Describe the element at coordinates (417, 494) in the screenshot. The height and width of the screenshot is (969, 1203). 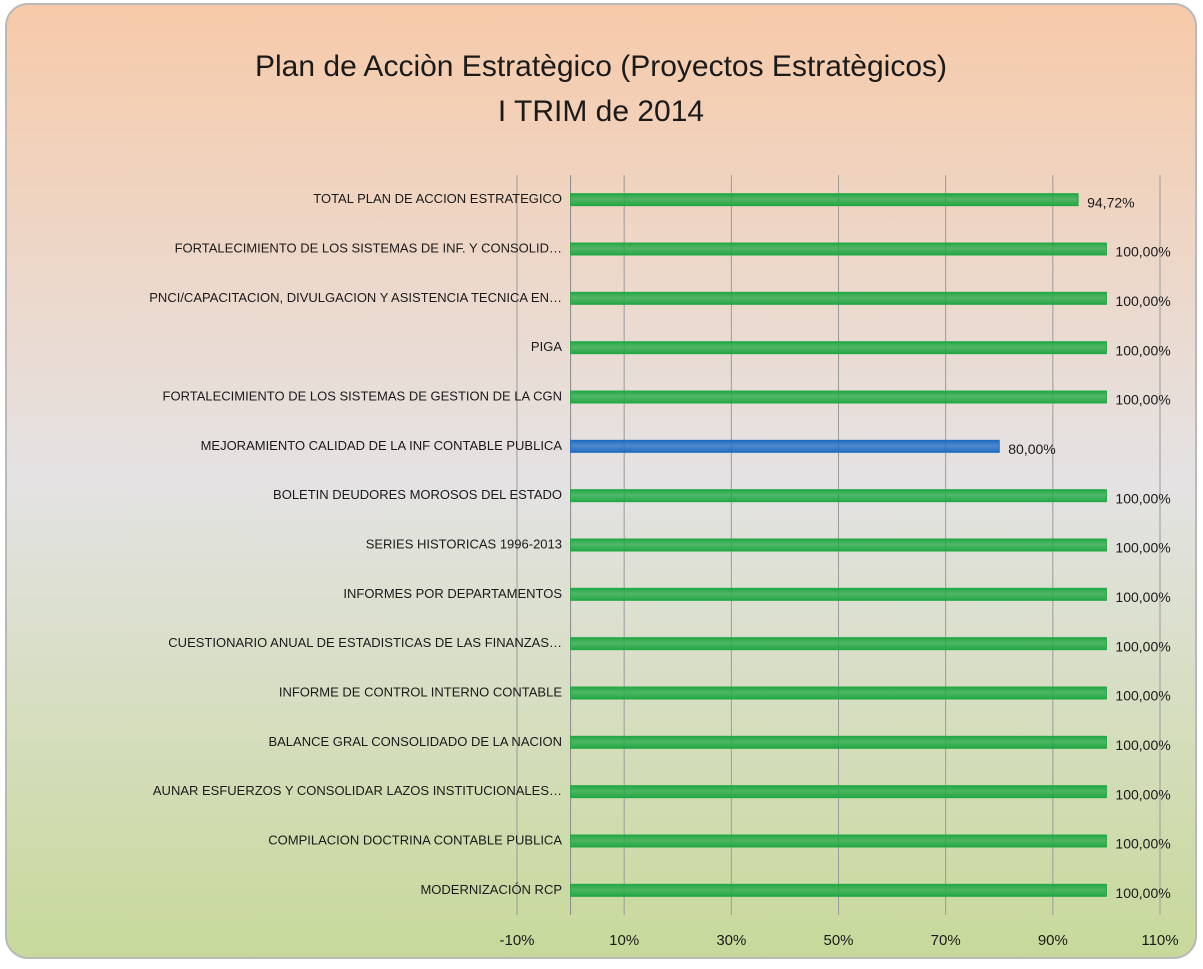
I see `y-tick-label: BOLETIN DEUDORES MOROSOS DEL ESTADO` at that location.